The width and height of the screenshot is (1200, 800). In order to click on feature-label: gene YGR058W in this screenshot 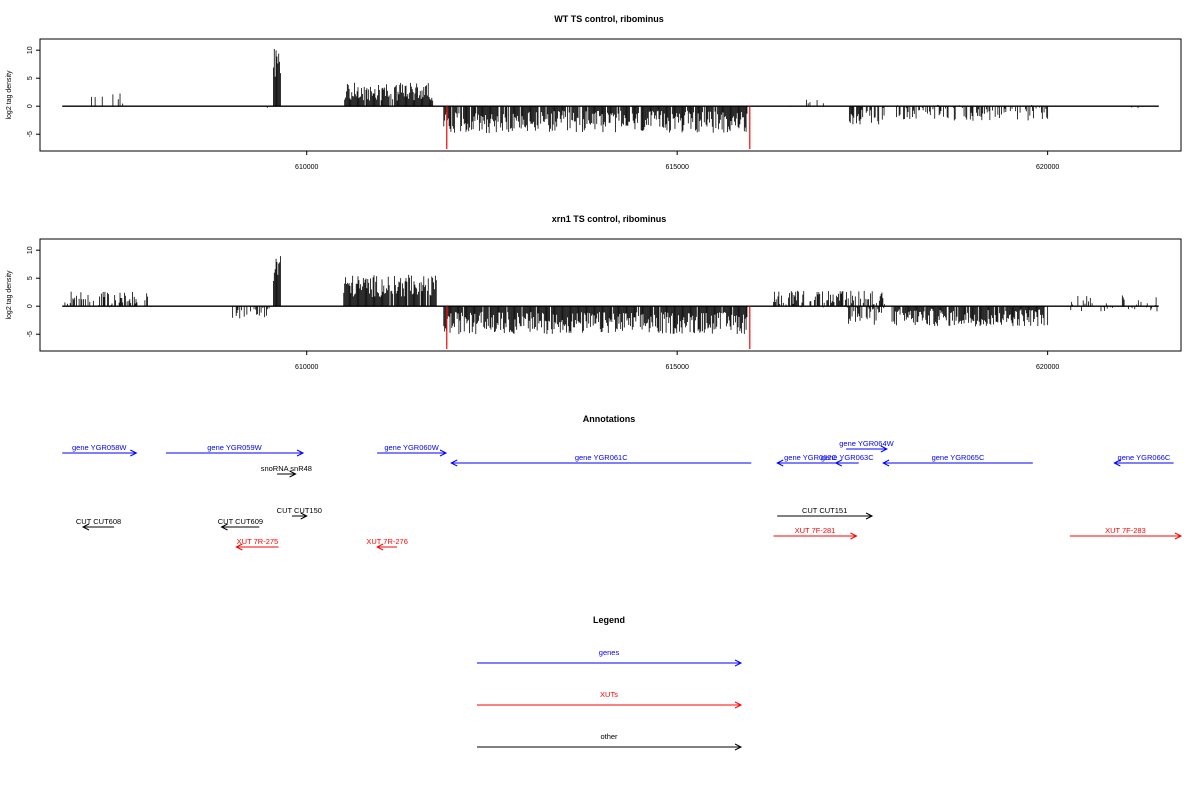, I will do `click(99, 447)`.